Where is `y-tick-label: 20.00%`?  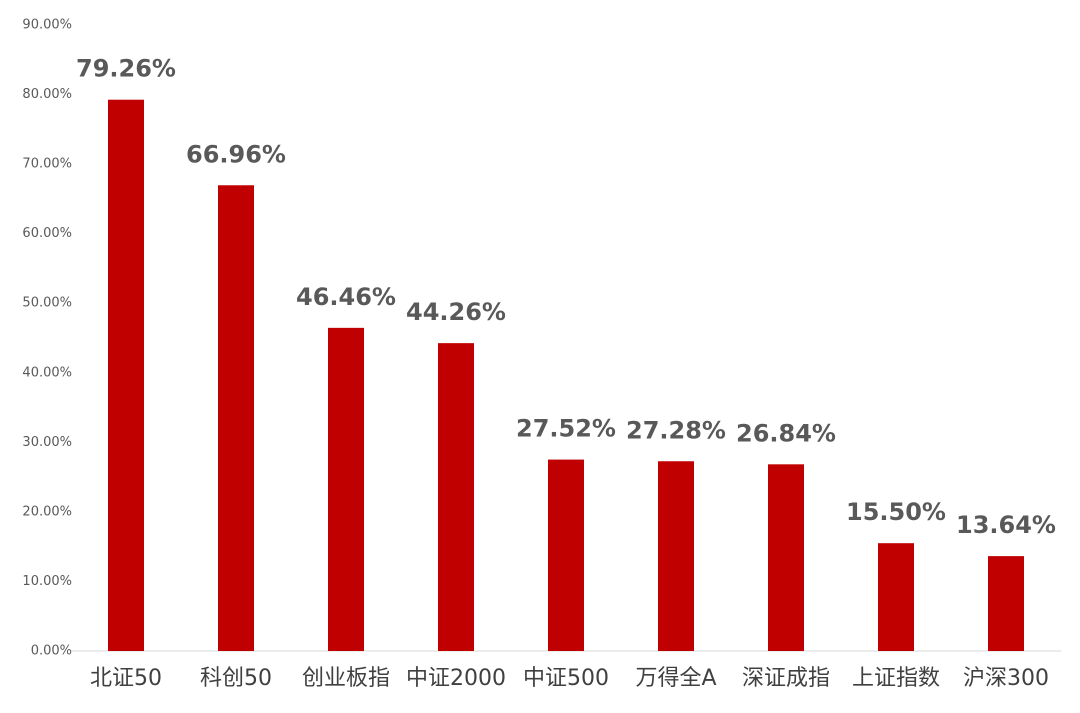 y-tick-label: 20.00% is located at coordinates (47, 511).